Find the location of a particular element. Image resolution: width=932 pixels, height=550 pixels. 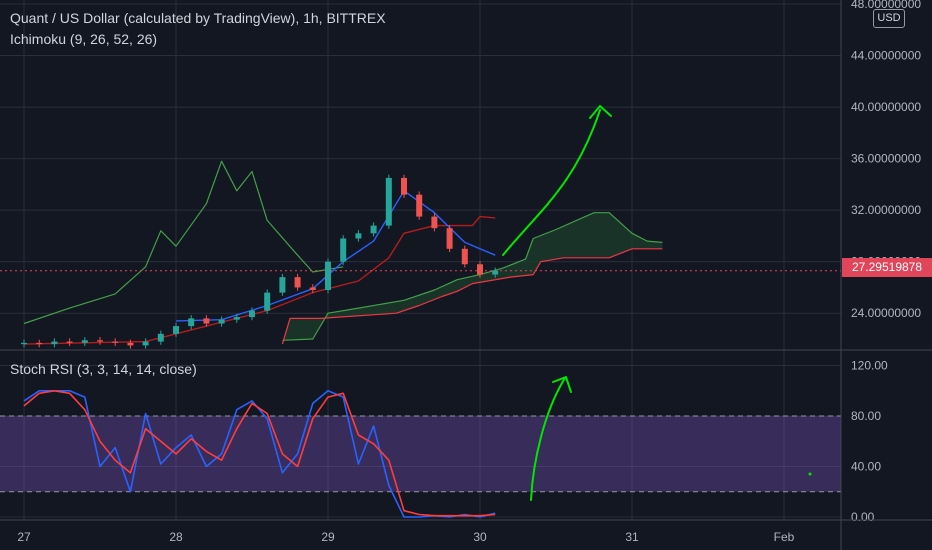

x-tick-label: 29 is located at coordinates (328, 537).